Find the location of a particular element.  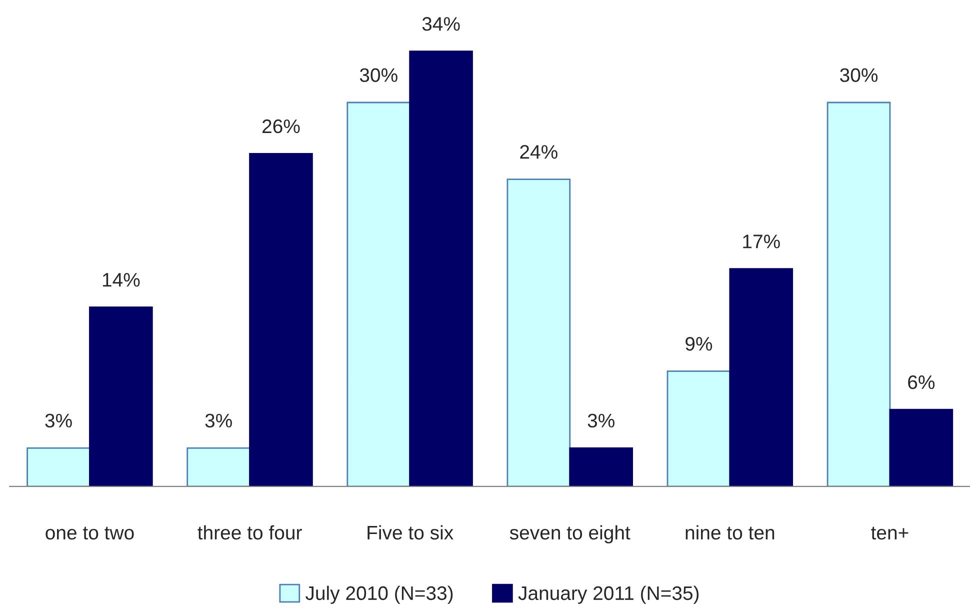

x-tick-label: one to two is located at coordinates (90, 533).